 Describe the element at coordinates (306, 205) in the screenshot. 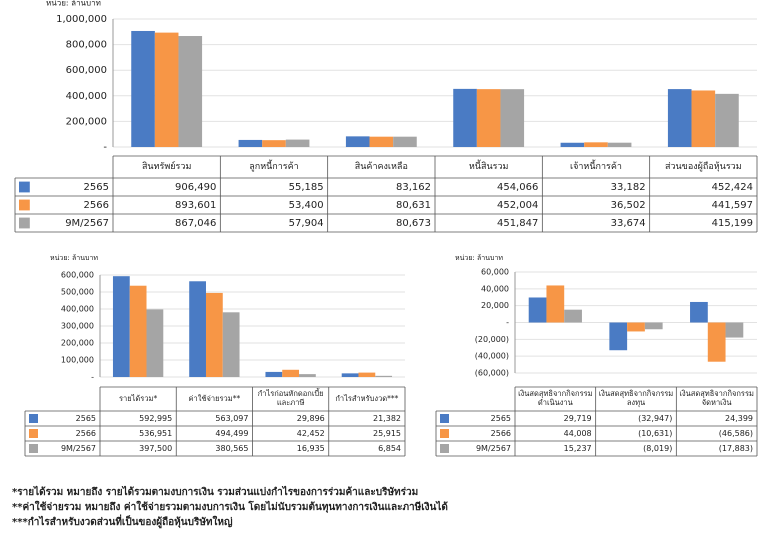

I see `table-value: 53,400` at that location.